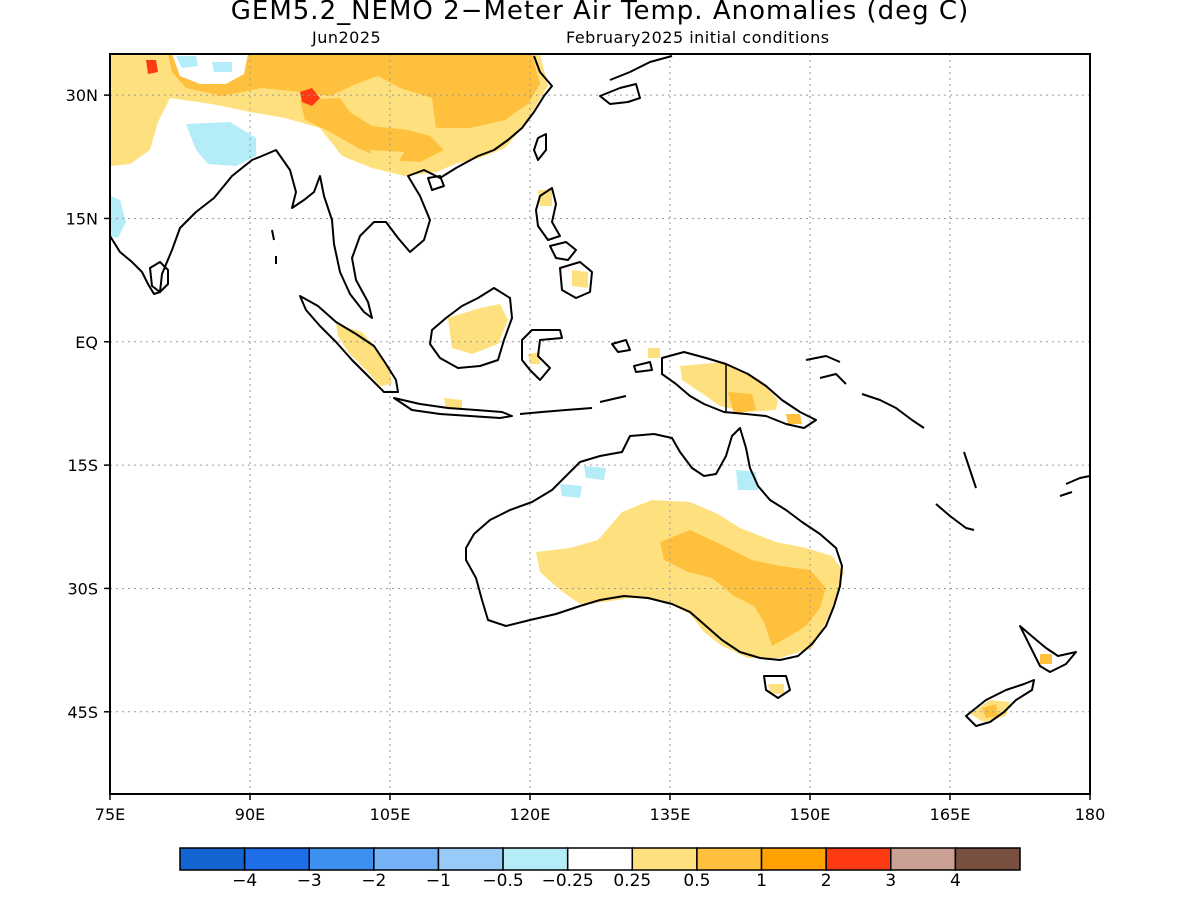 This screenshot has height=900, width=1200. I want to click on colorbar-label-1: −3, so click(309, 881).